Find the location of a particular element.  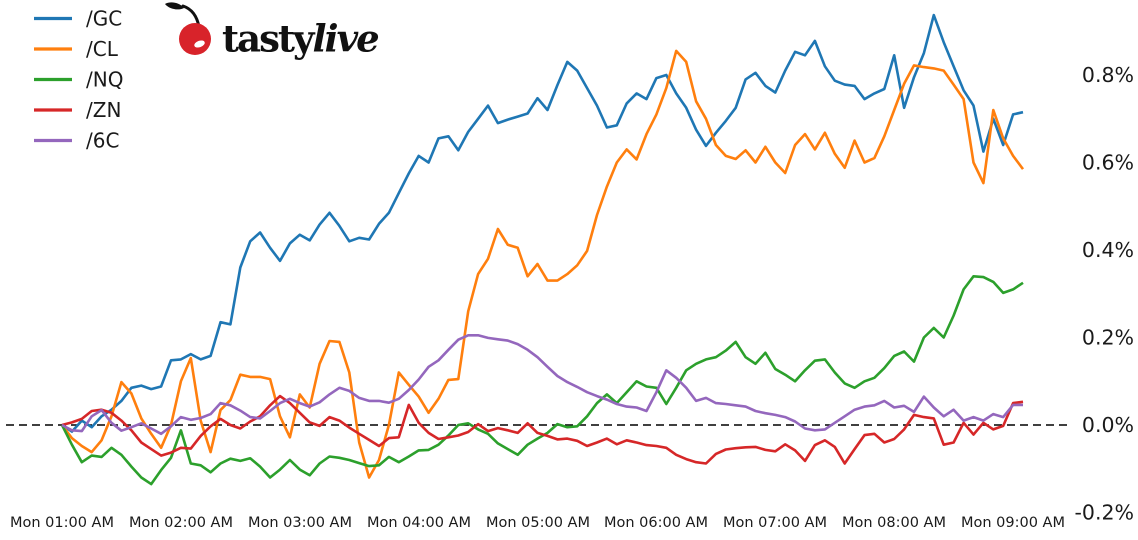

series-line-zn is located at coordinates (542, 429).